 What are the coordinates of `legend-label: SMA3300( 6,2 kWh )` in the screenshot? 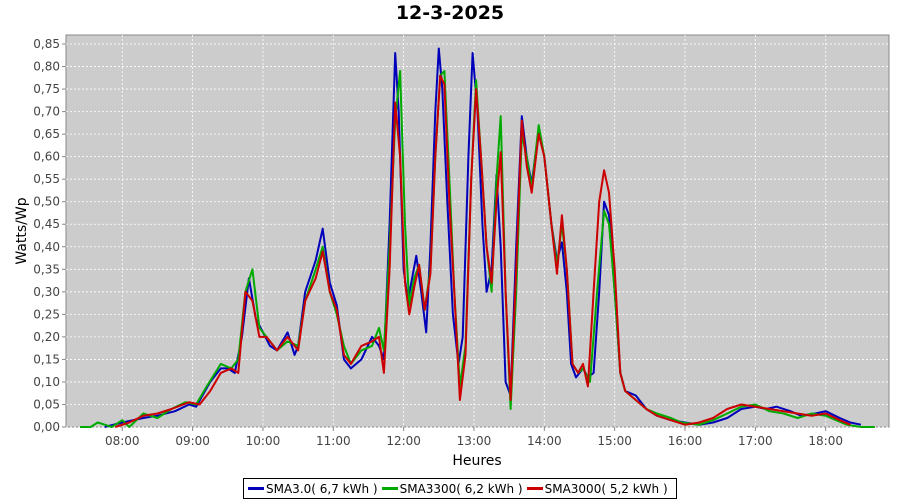 It's located at (461, 488).